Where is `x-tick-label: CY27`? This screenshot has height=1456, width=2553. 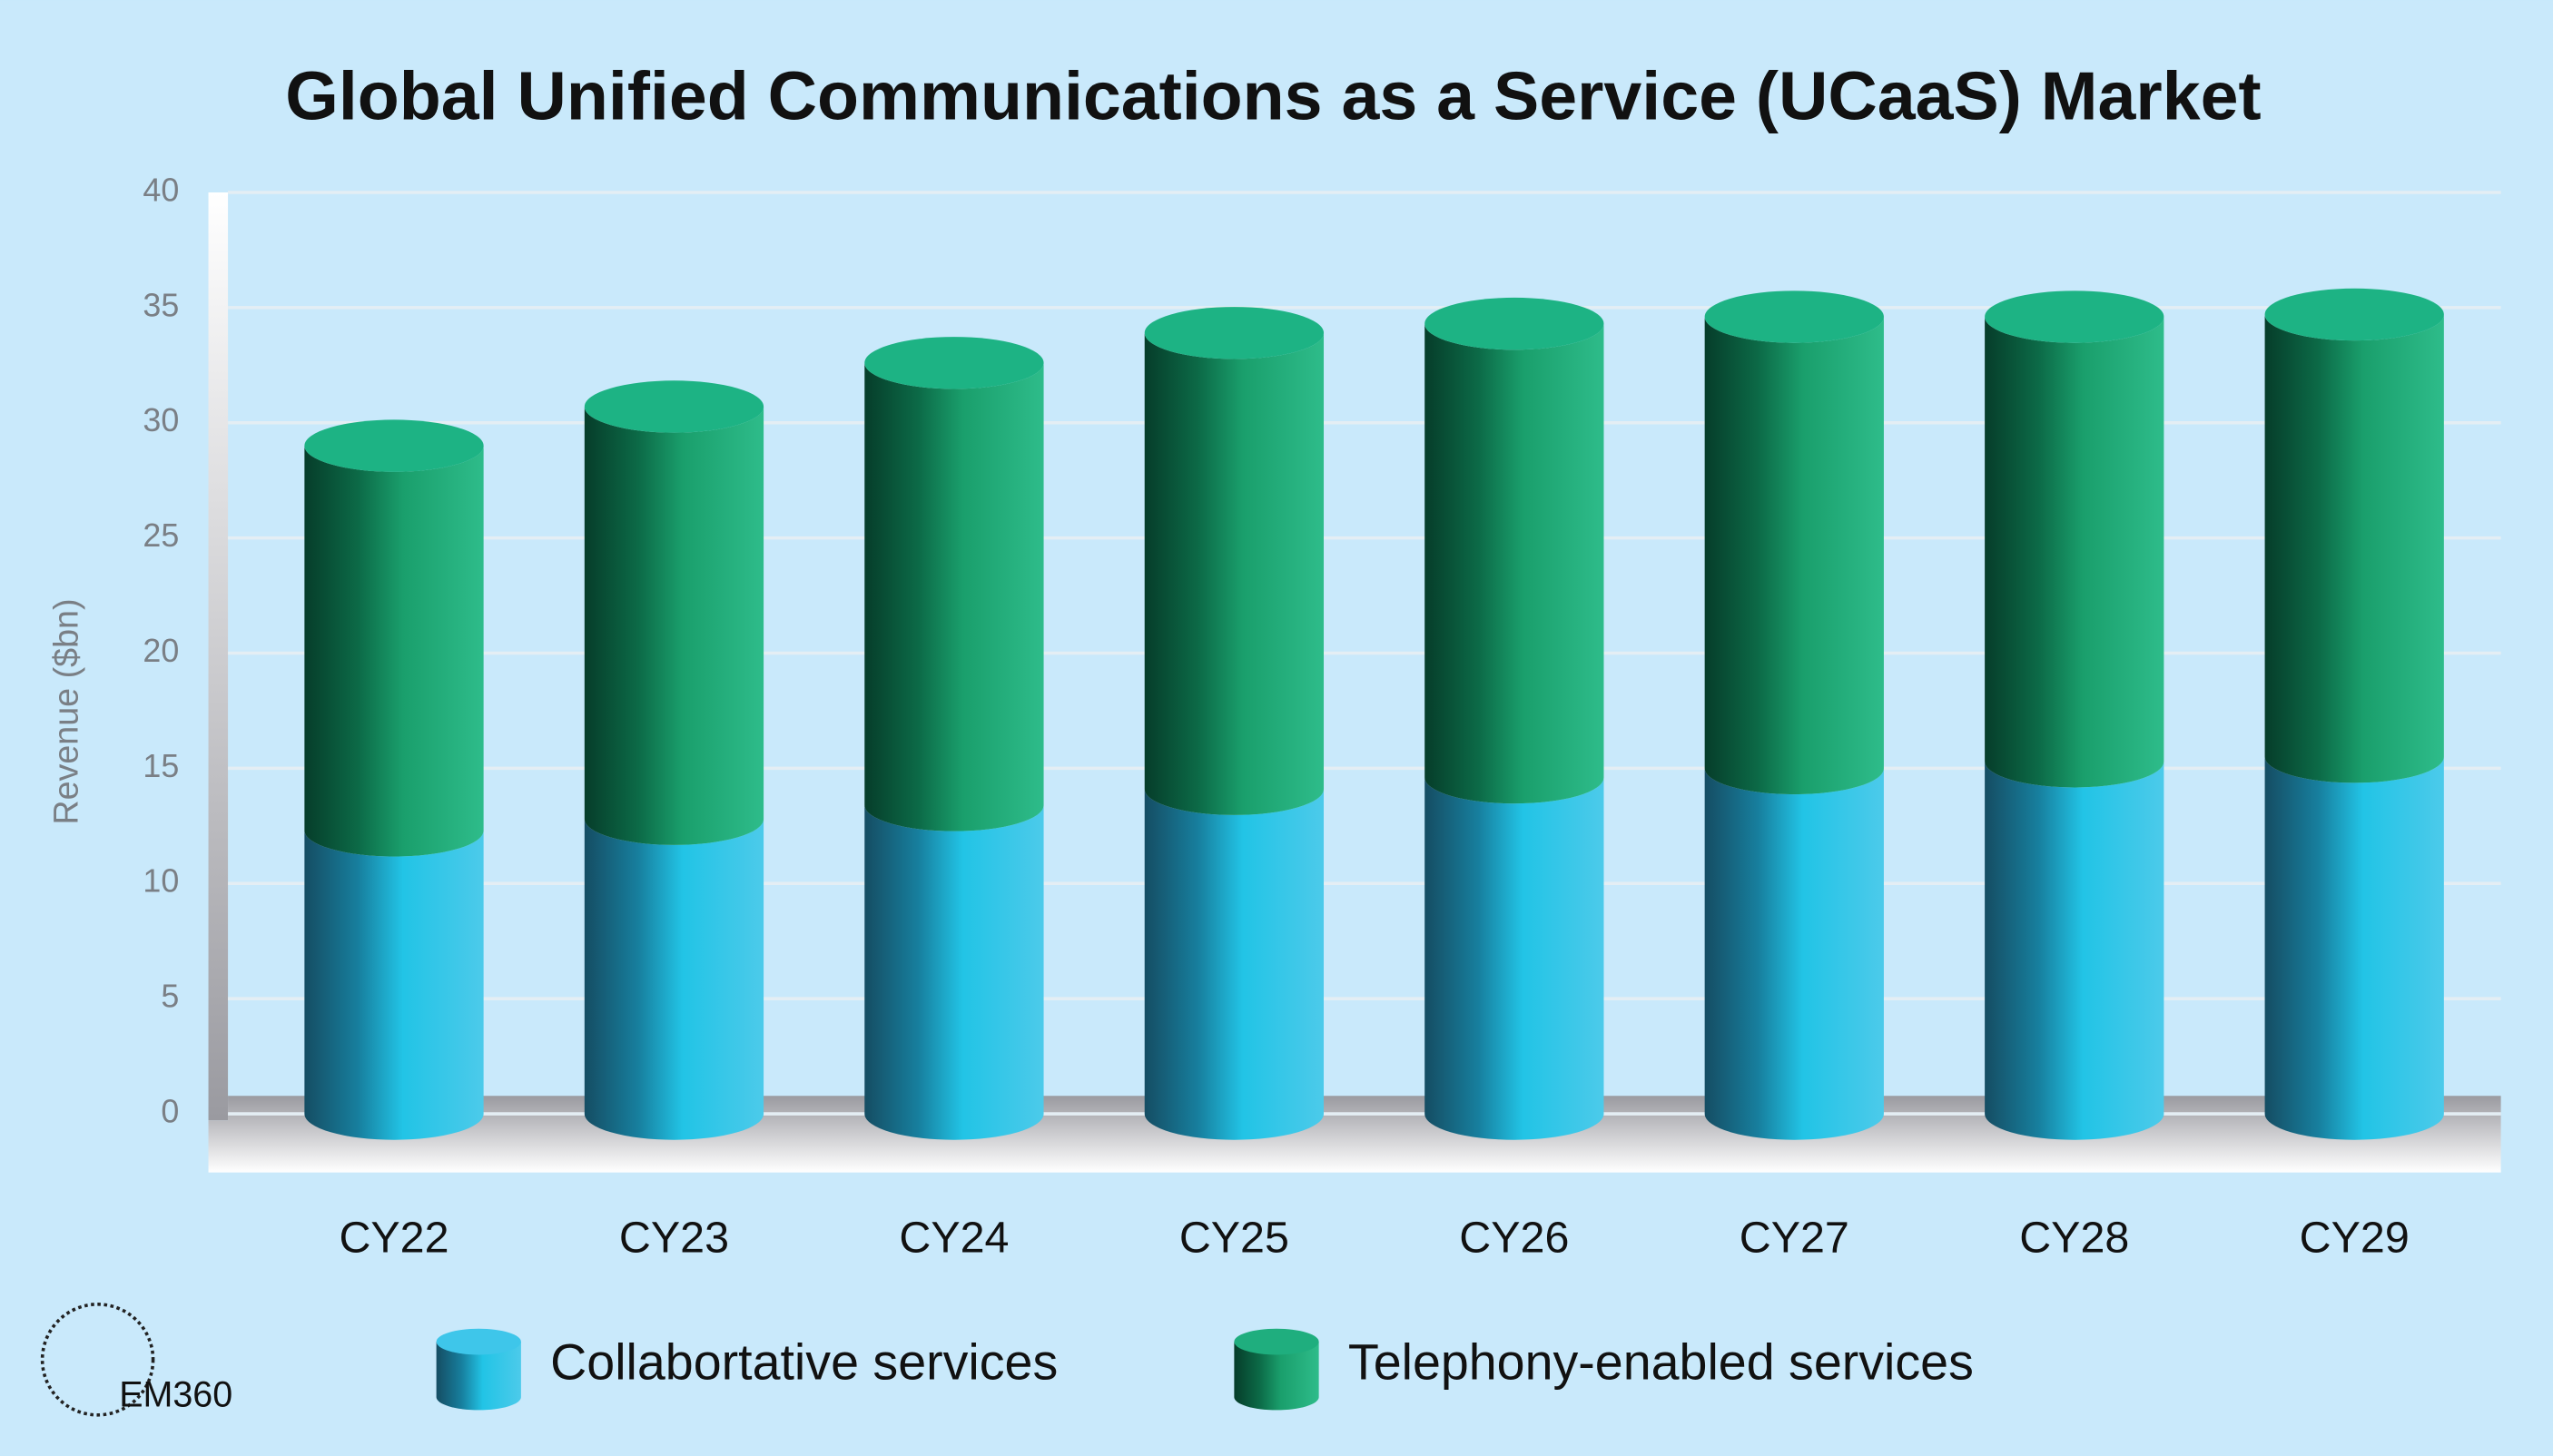 x-tick-label: CY27 is located at coordinates (1795, 1239).